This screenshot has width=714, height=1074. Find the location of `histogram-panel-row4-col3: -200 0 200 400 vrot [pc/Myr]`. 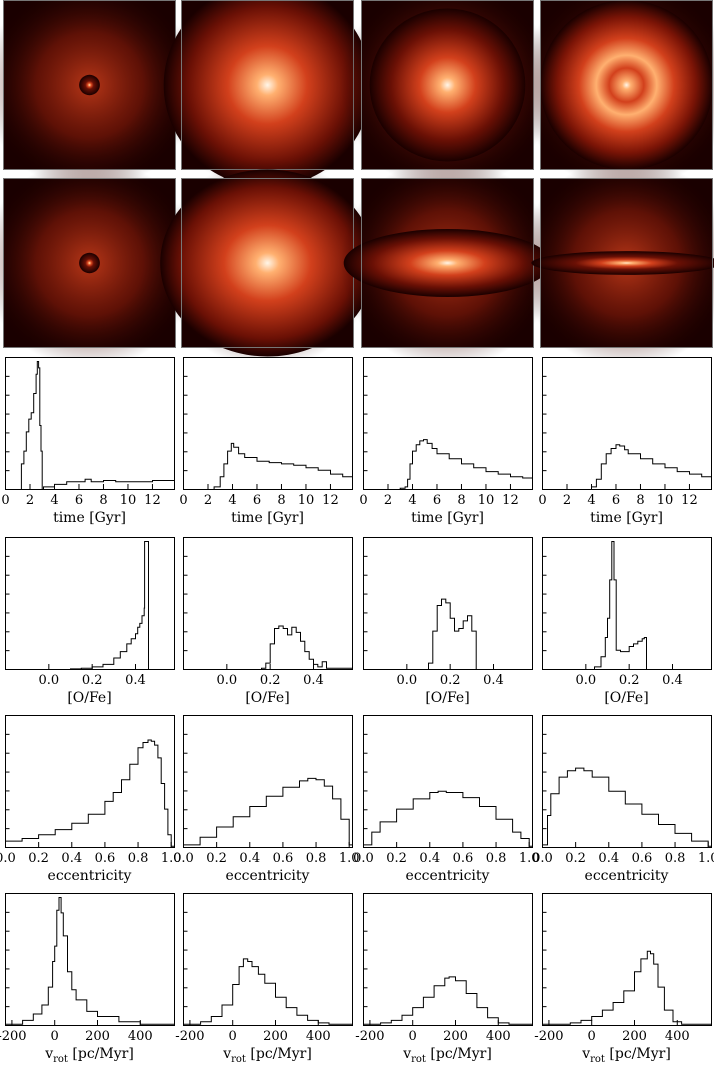

histogram-panel-row4-col3: -200 0 200 400 vrot [pc/Myr] is located at coordinates (444, 979).